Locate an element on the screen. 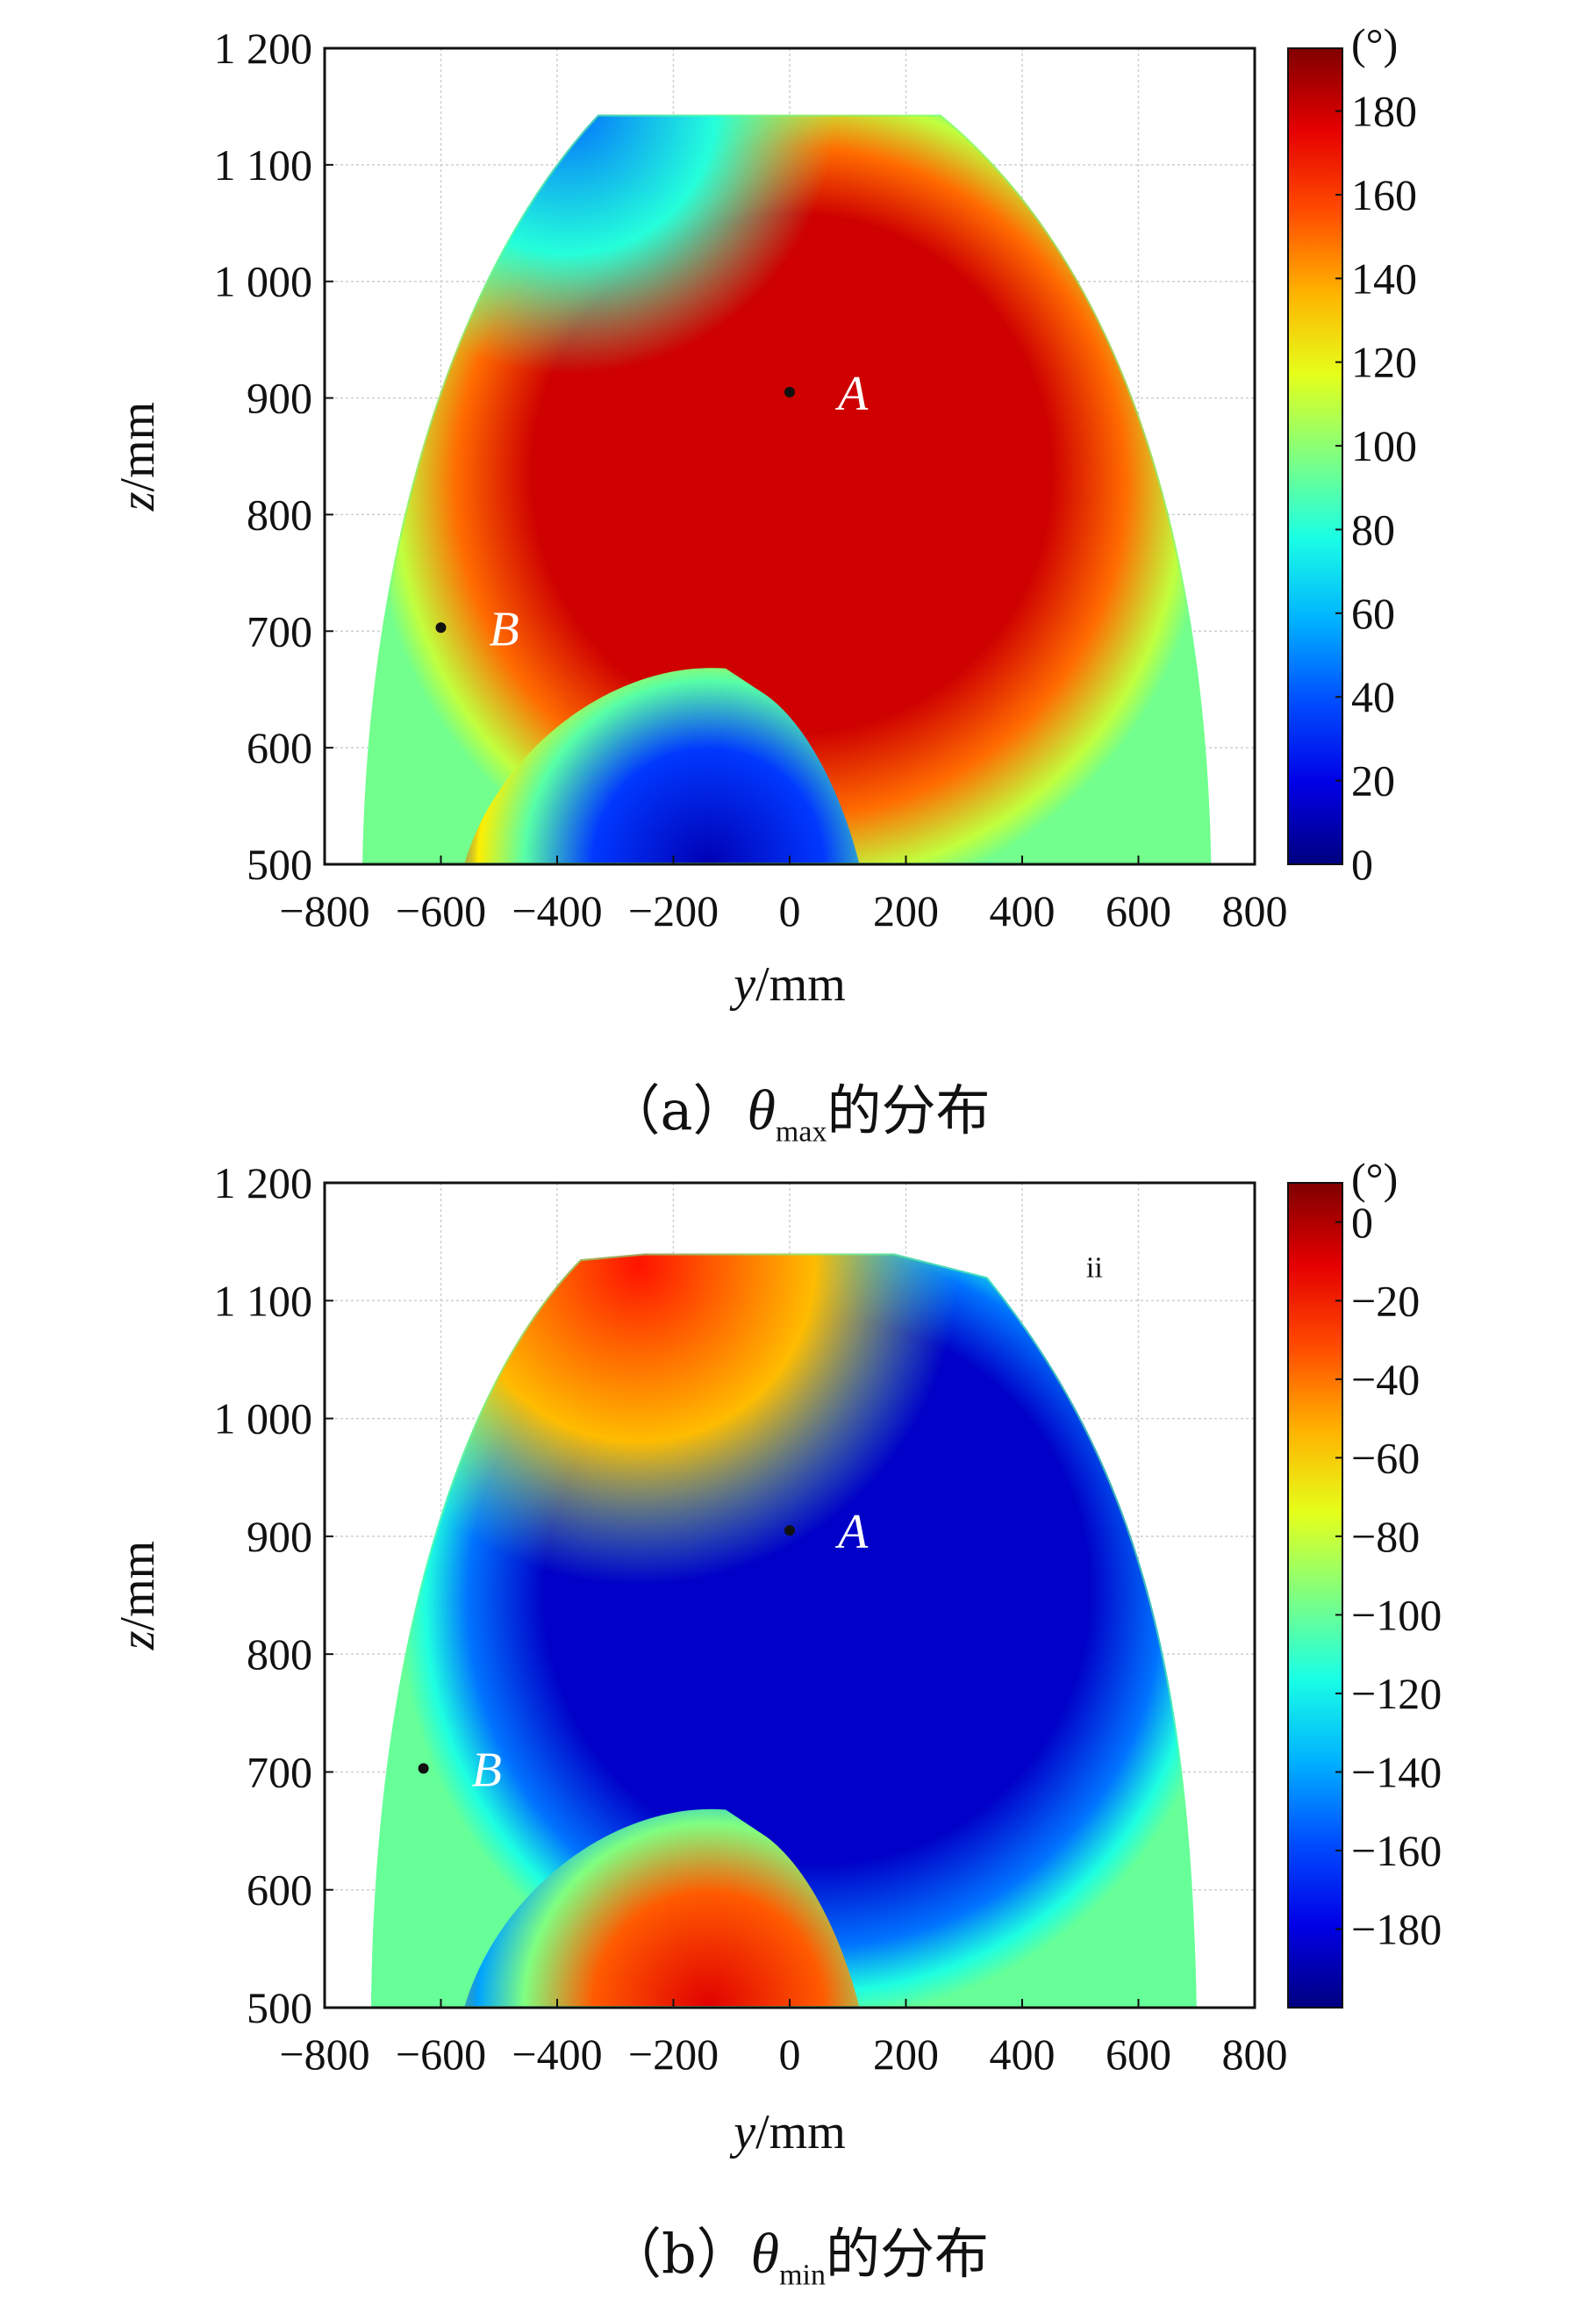  colorbar-tick-label: 160 is located at coordinates (1384, 194).